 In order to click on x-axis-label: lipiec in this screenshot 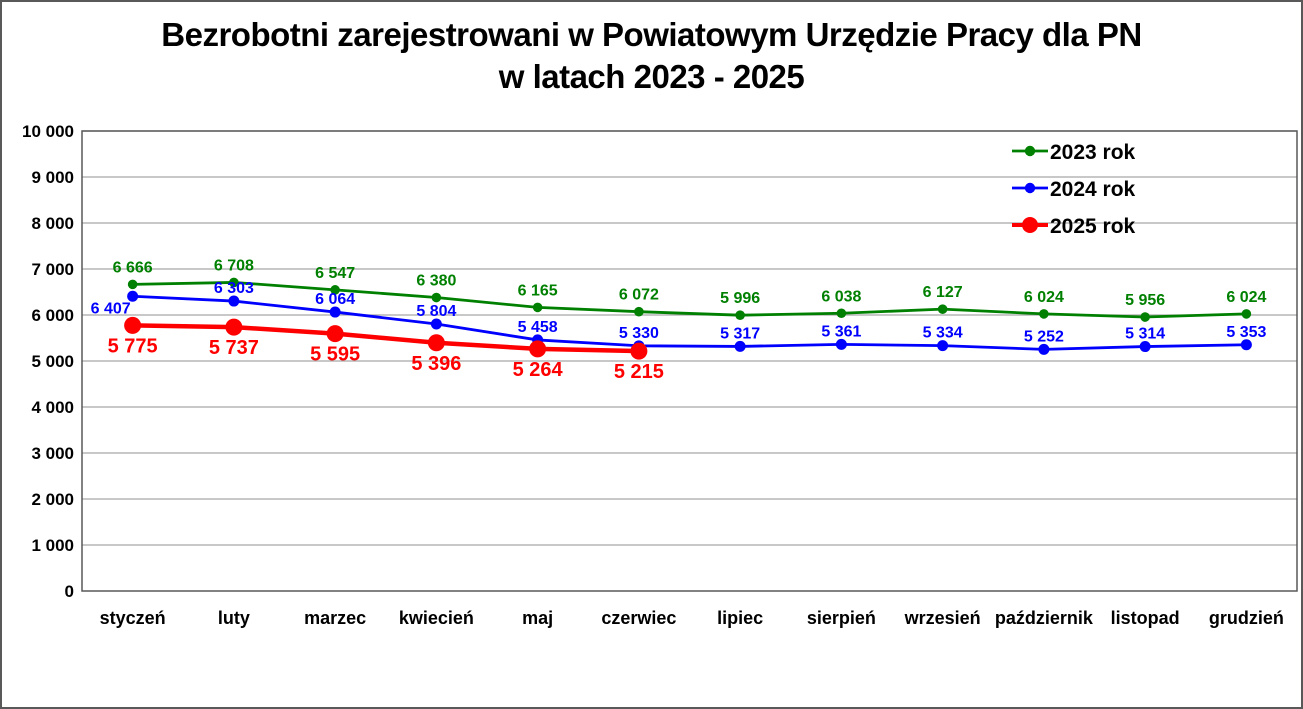, I will do `click(740, 618)`.